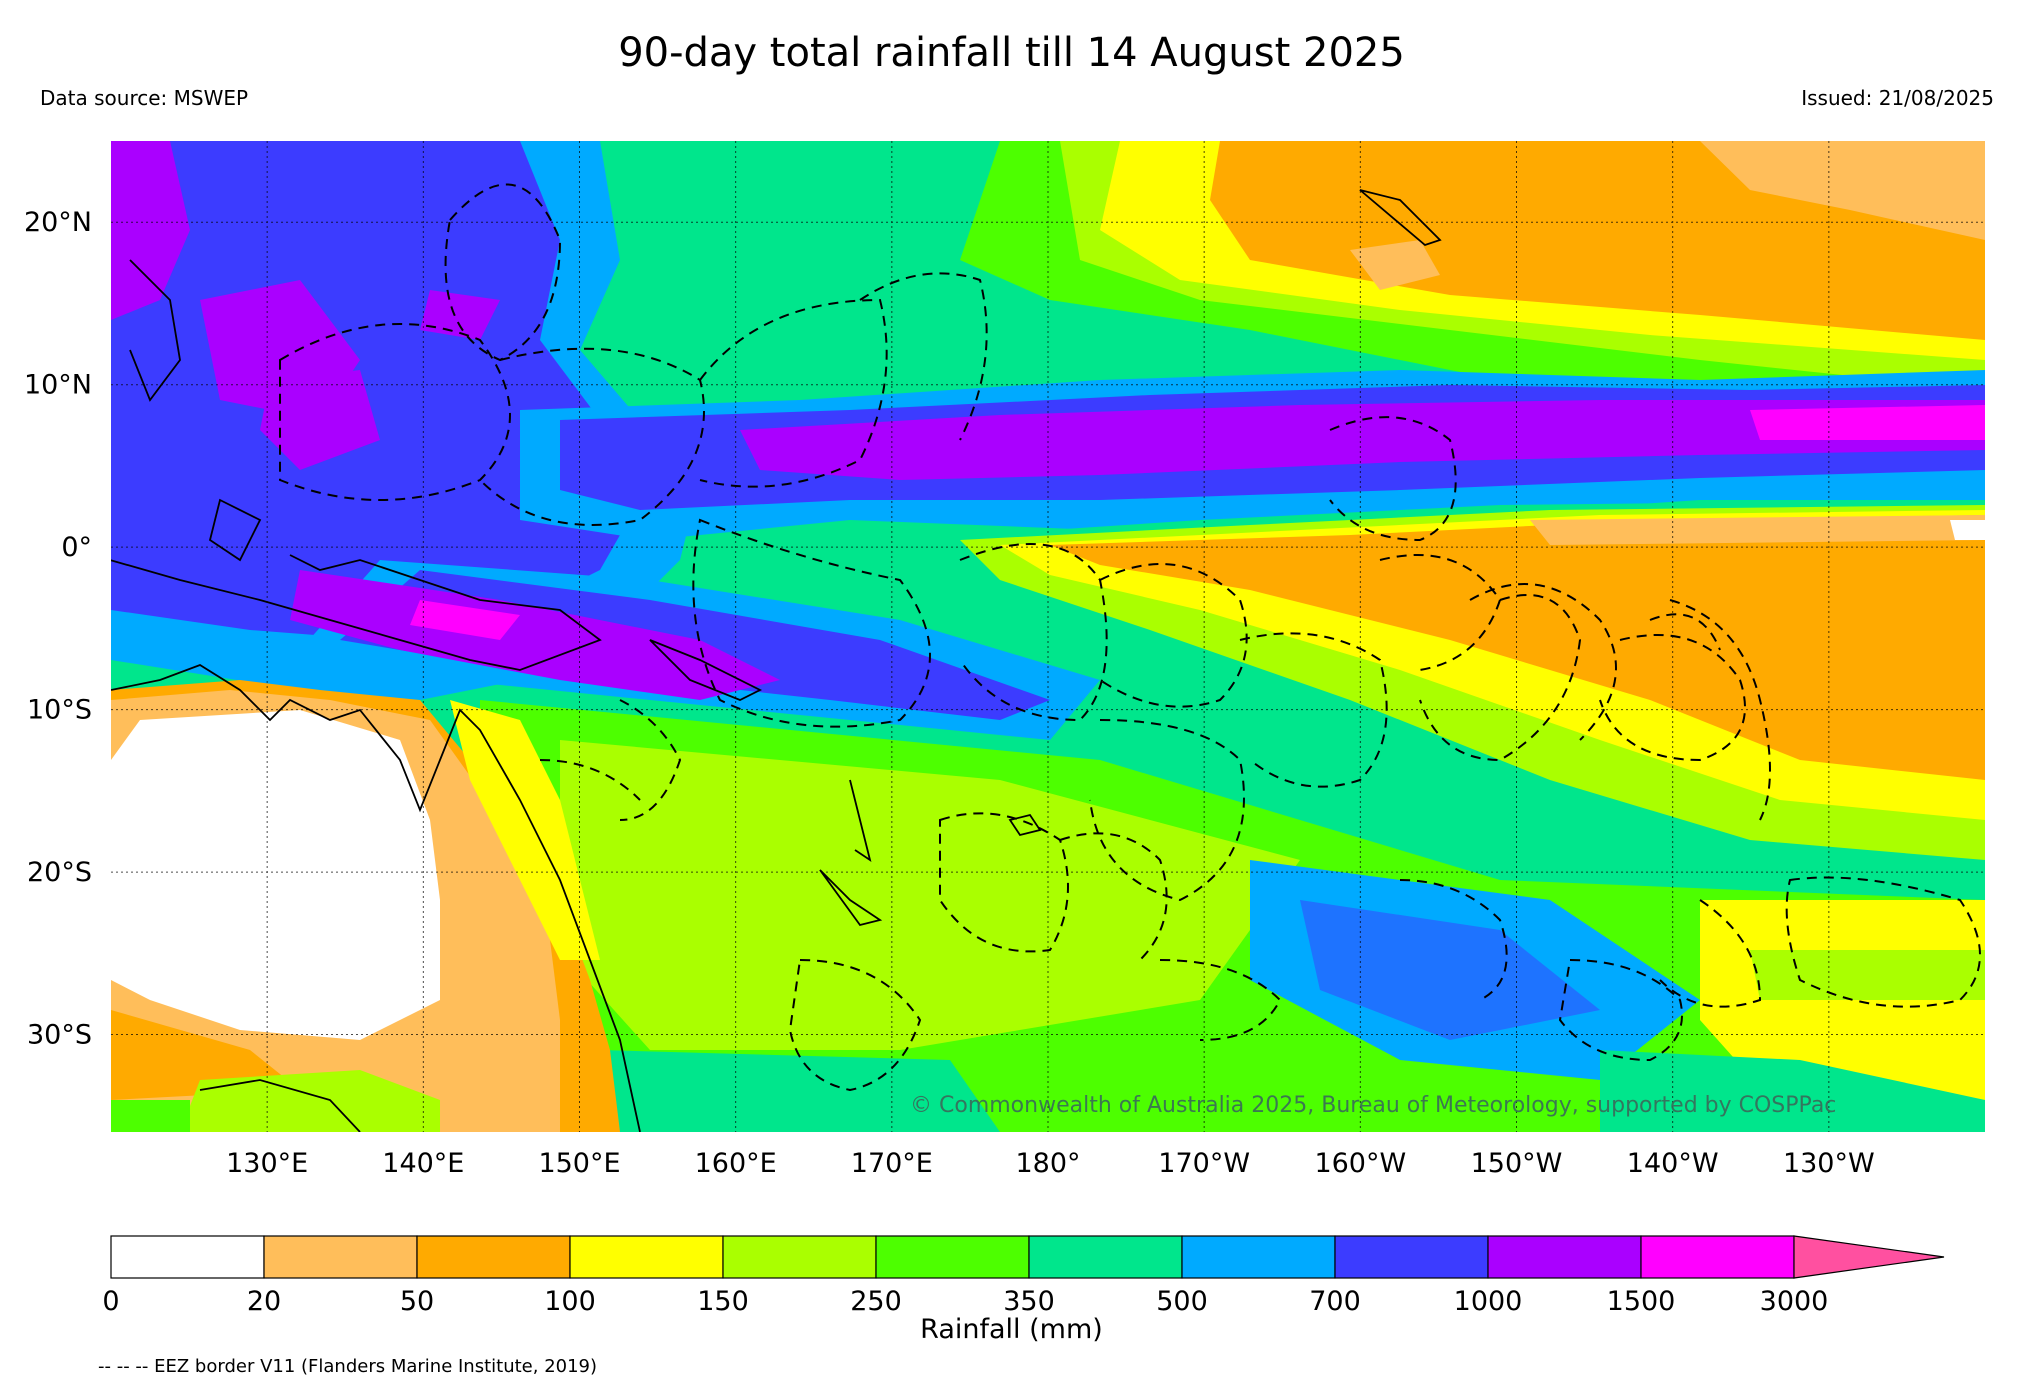 This screenshot has height=1384, width=2023. What do you see at coordinates (1641, 1301) in the screenshot?
I see `colorbar-tick-label: 1500` at bounding box center [1641, 1301].